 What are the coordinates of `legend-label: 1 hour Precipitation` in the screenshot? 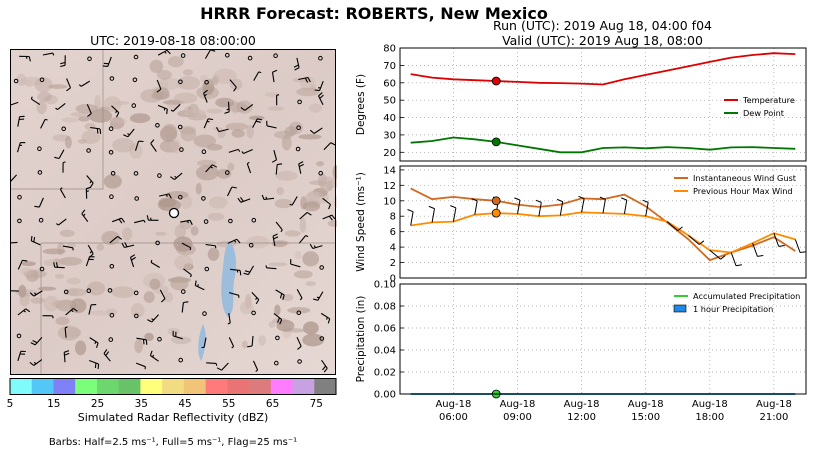 It's located at (733, 309).